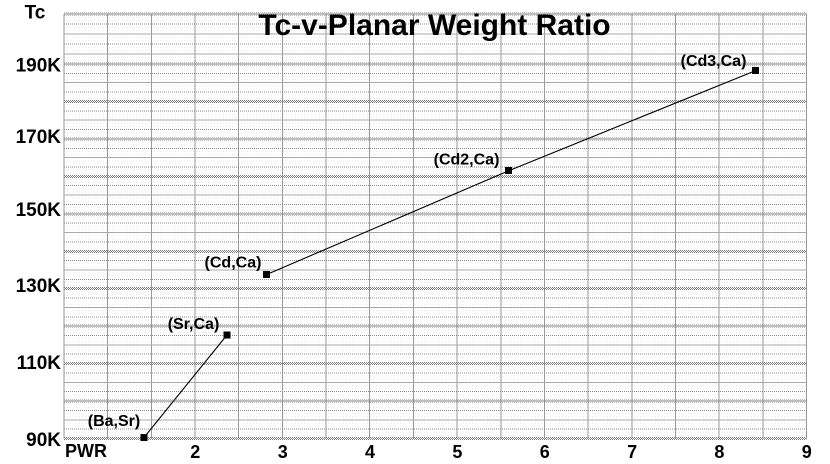 Image resolution: width=830 pixels, height=464 pixels. Describe the element at coordinates (283, 452) in the screenshot. I see `svg-text: 3` at that location.